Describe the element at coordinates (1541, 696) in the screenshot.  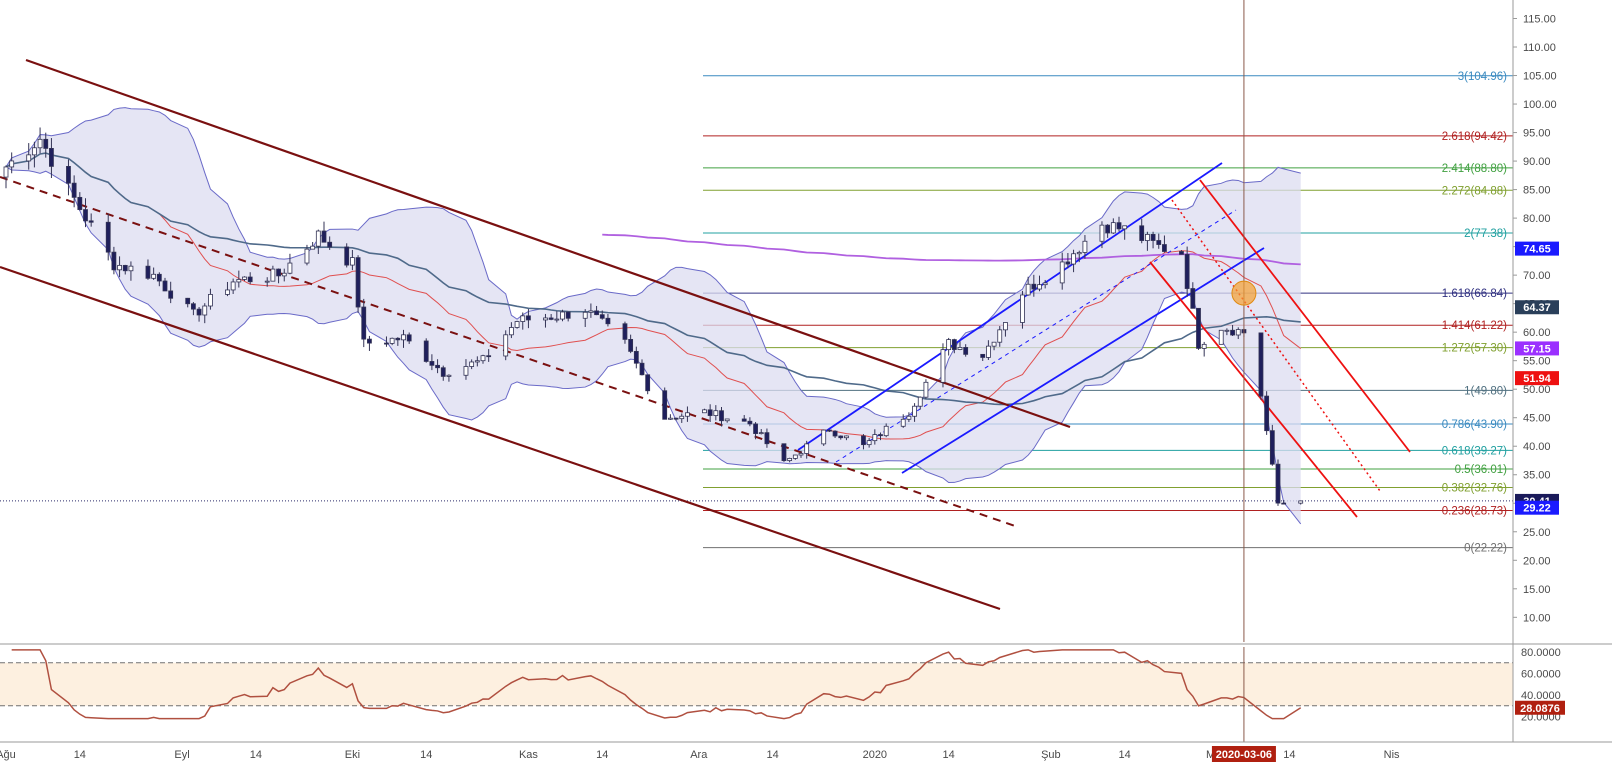
I see `rsi-tick-label: 40.0000` at that location.